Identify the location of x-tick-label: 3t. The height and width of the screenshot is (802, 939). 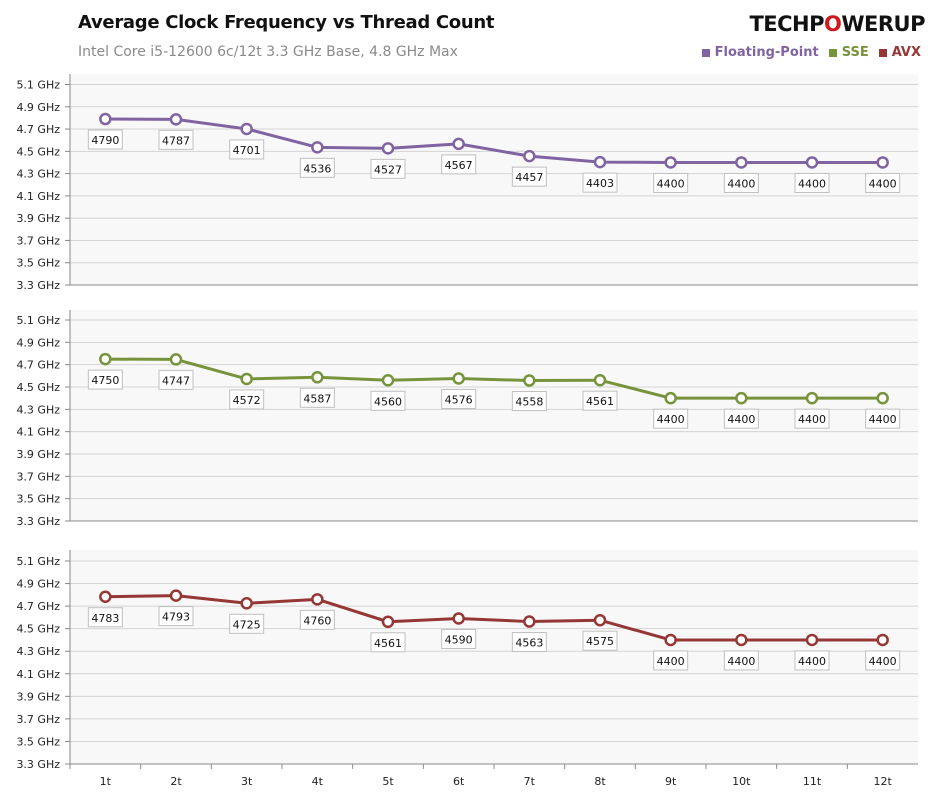
(247, 781).